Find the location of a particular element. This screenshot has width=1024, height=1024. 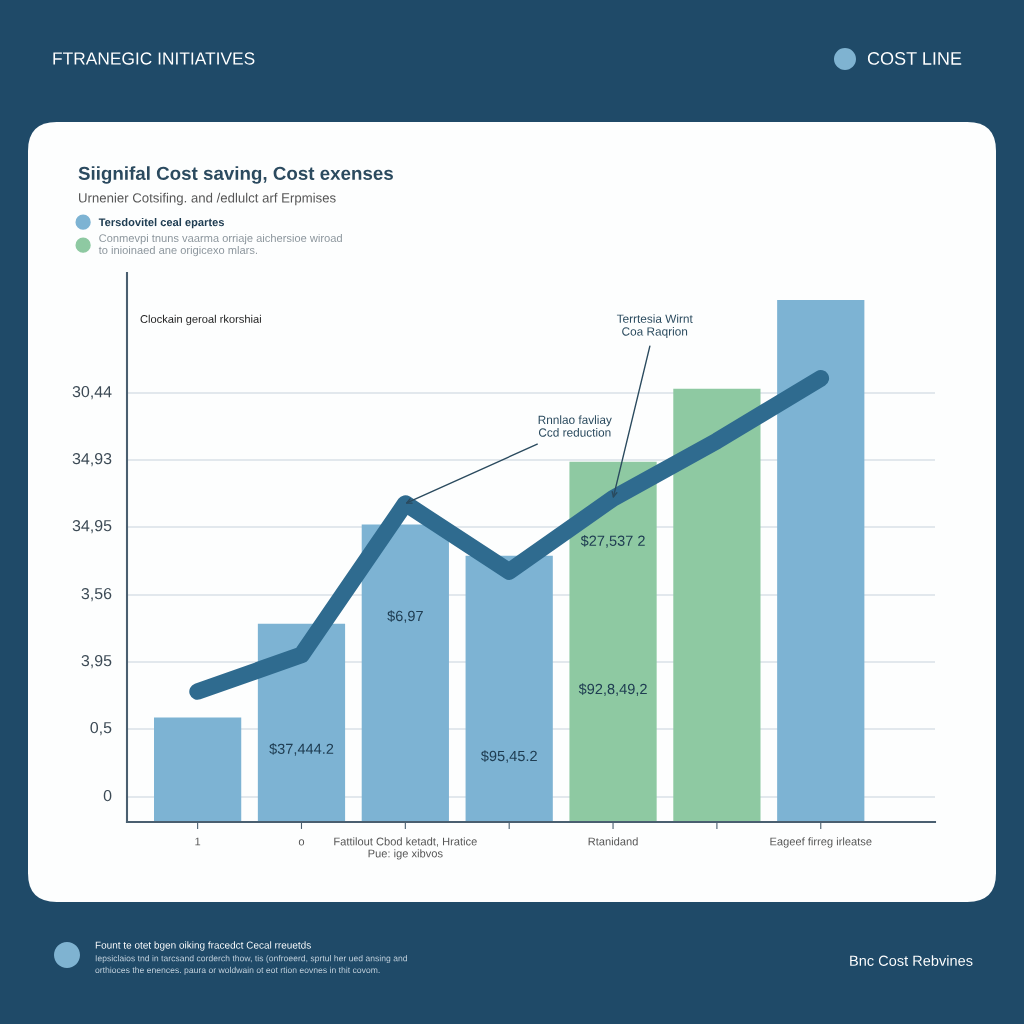

y-axis-title: Clockain geroal rkorshiai is located at coordinates (200, 320).